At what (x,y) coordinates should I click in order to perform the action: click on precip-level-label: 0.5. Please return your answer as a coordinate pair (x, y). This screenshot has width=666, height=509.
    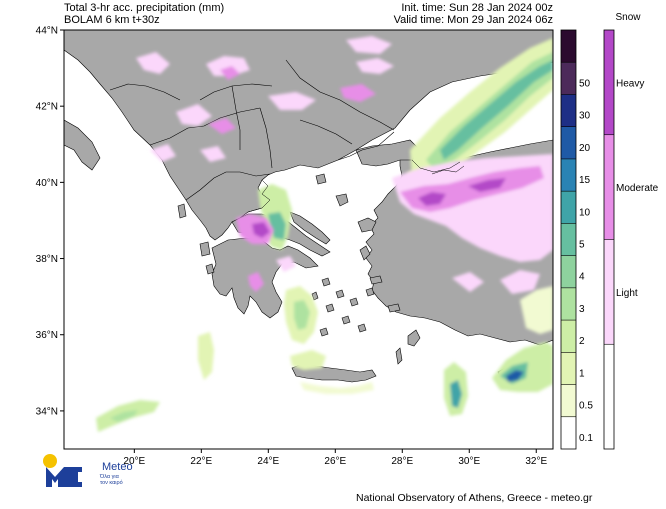
    Looking at the image, I should click on (586, 406).